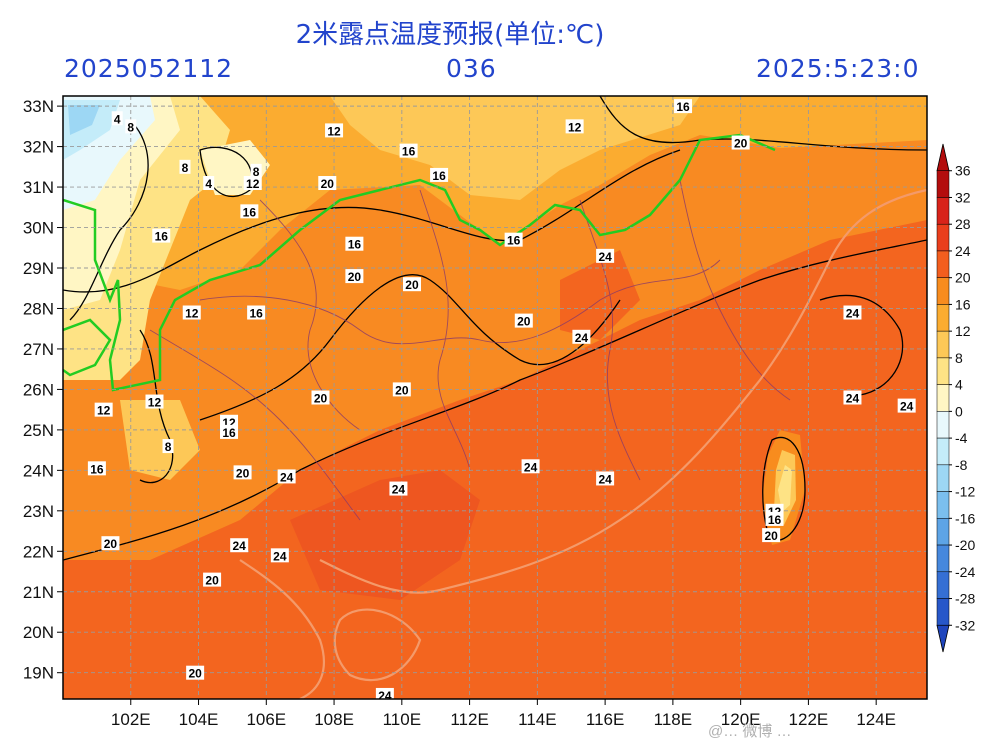  What do you see at coordinates (965, 492) in the screenshot?
I see `colorbar-label: -12` at bounding box center [965, 492].